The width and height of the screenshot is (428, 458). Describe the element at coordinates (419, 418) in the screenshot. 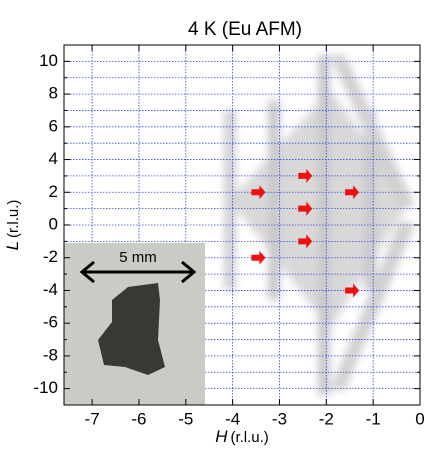

I see `x-tick-label: 0` at that location.